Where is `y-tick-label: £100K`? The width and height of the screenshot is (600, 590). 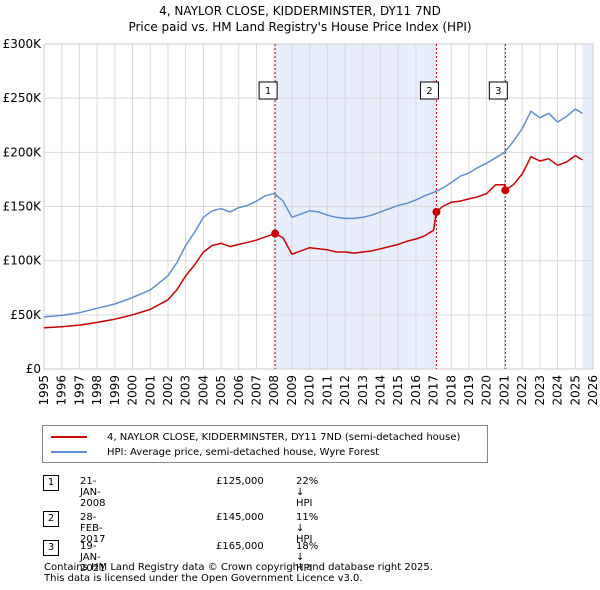 y-tick-label: £100K is located at coordinates (23, 261).